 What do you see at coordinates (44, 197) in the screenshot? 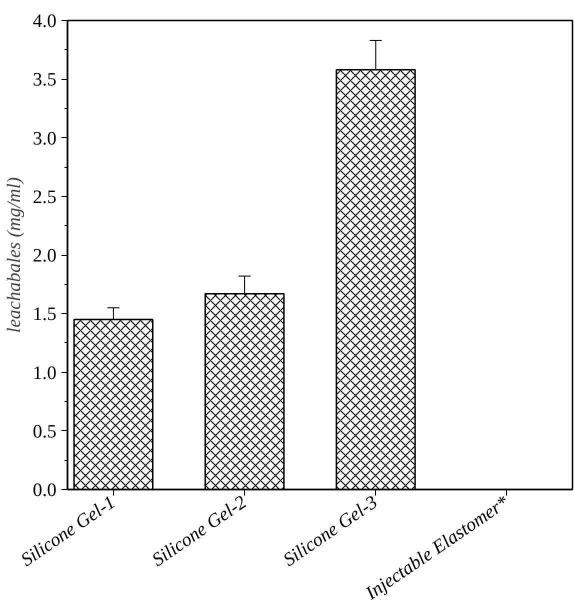
I see `y-tick-label: 2.5` at bounding box center [44, 197].